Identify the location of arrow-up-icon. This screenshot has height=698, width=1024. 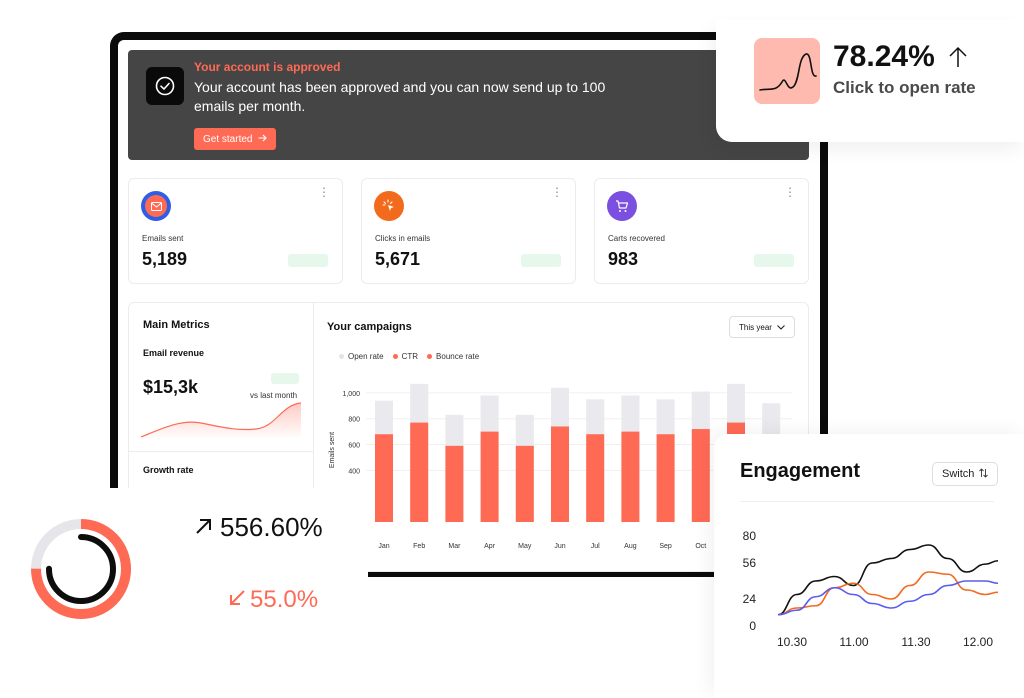
(958, 59).